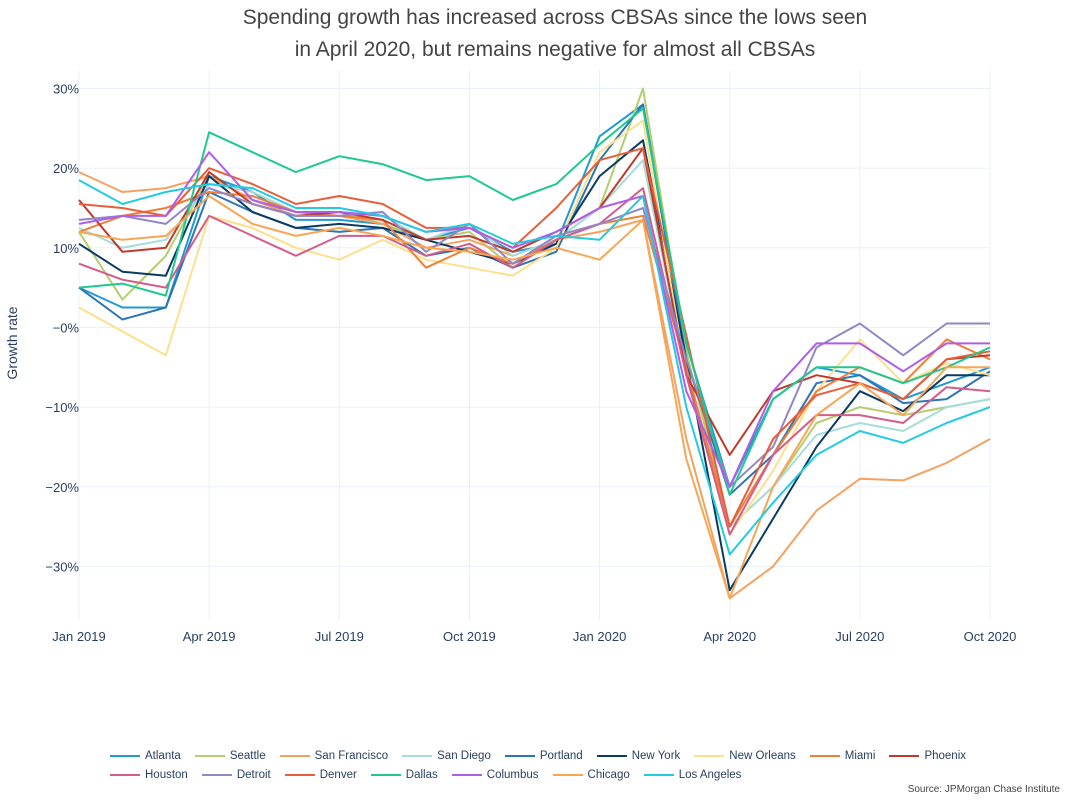 The width and height of the screenshot is (1070, 800). I want to click on y-tick-label: 10%, so click(66, 248).